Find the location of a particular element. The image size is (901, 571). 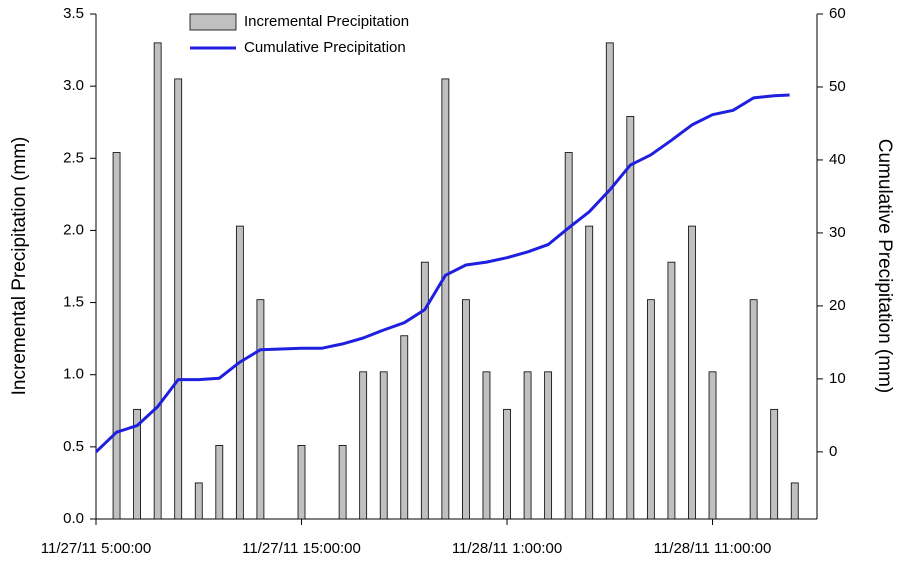

y-tick-label: 1.0 is located at coordinates (73, 374).